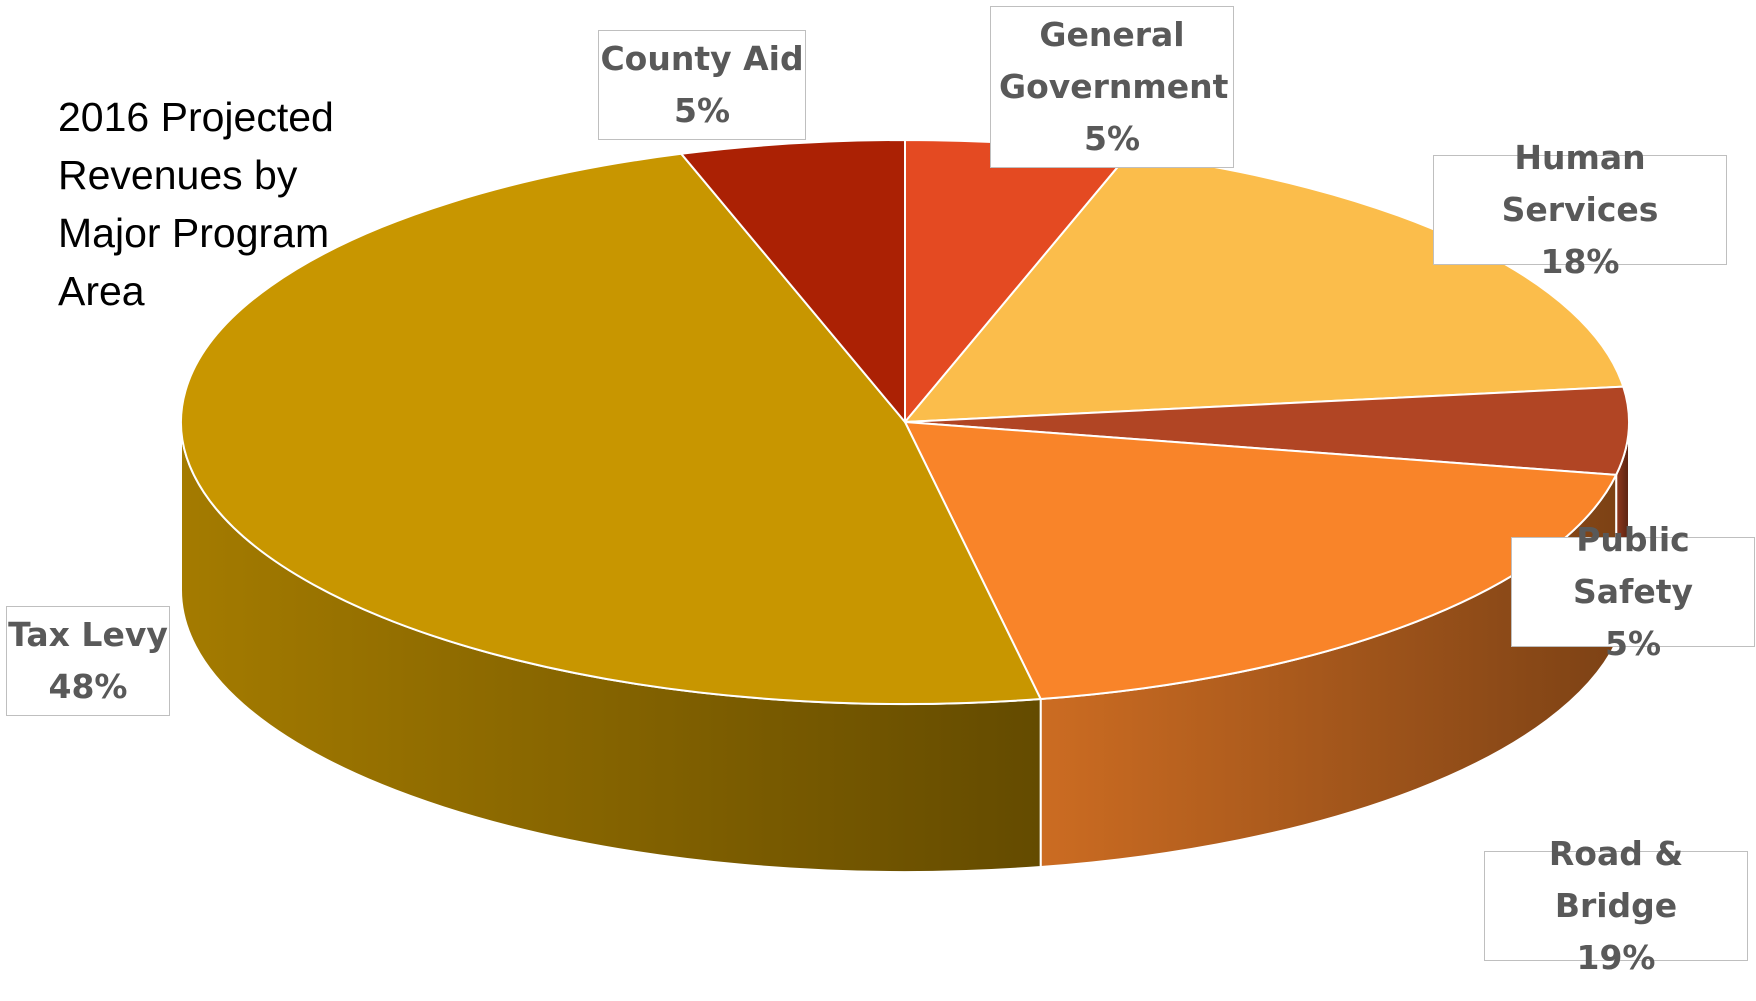 Image resolution: width=1756 pixels, height=1001 pixels. What do you see at coordinates (1260, 560) in the screenshot?
I see `pie-slice-road-bridge` at bounding box center [1260, 560].